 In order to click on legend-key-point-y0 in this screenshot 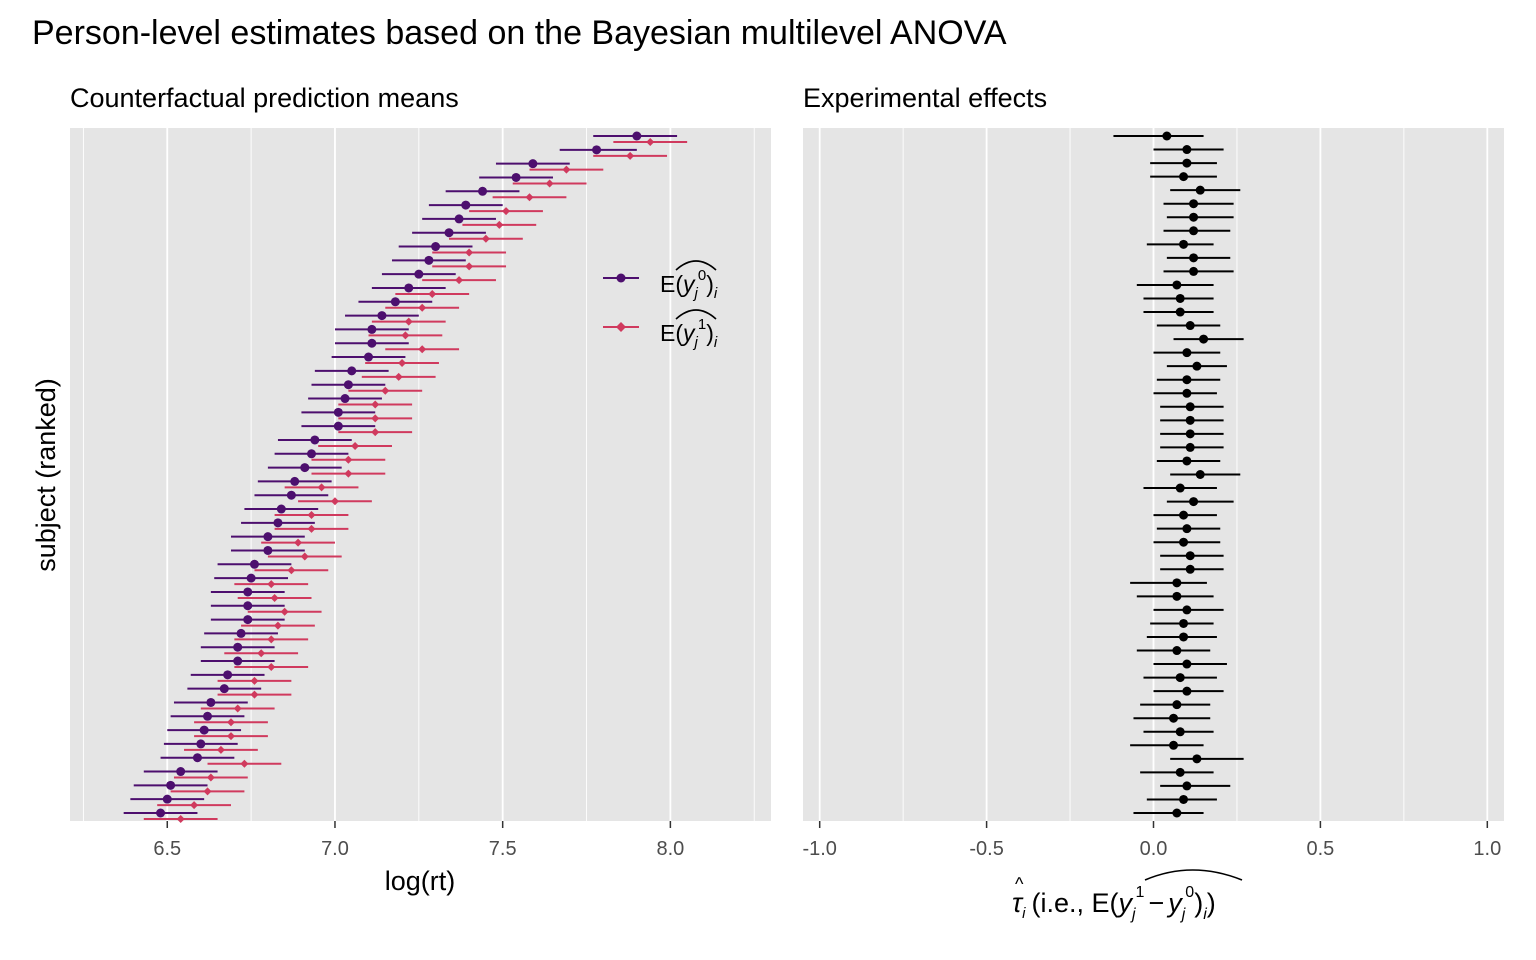, I will do `click(621, 278)`.